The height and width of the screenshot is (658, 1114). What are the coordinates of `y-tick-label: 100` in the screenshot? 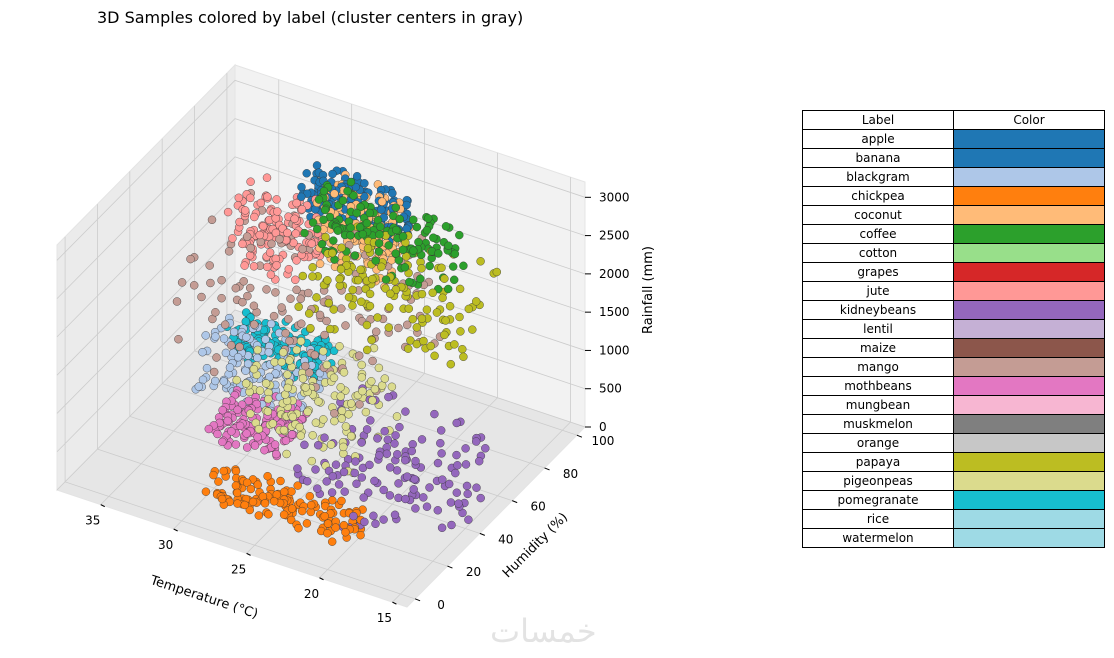 It's located at (602, 441).